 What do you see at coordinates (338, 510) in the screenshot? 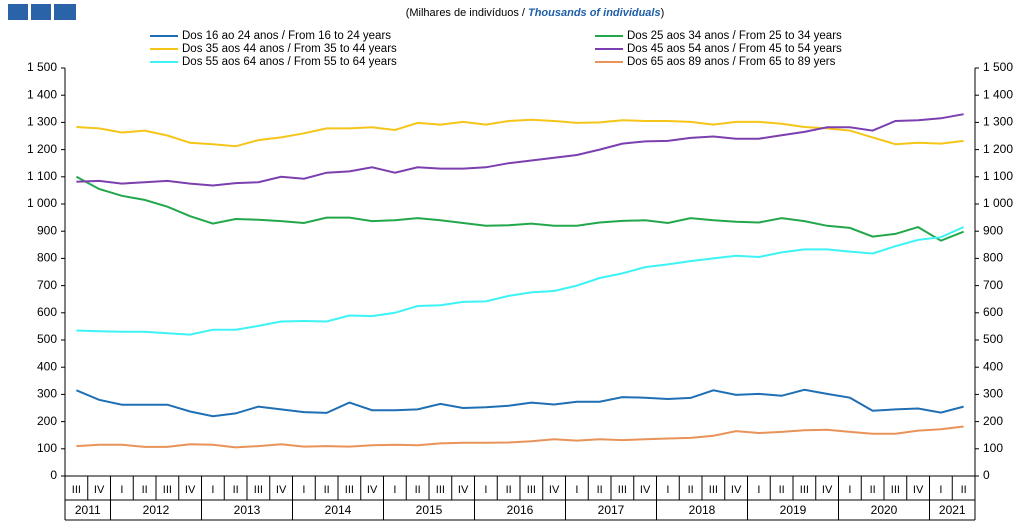
I see `year-label: 2014` at bounding box center [338, 510].